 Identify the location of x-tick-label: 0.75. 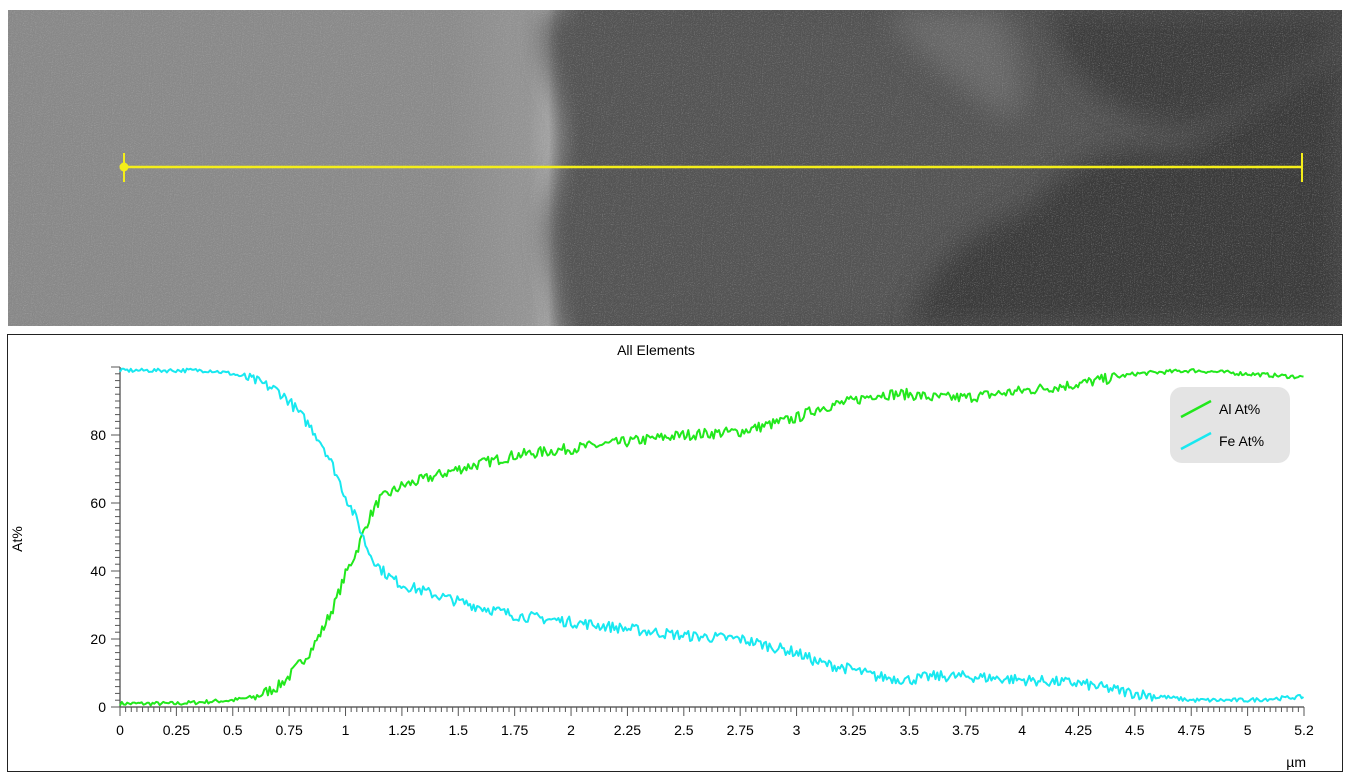
(289, 730).